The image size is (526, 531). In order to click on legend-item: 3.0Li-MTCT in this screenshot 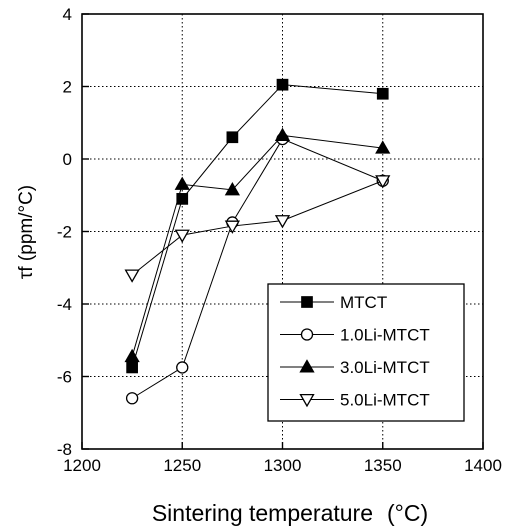, I will do `click(355, 367)`.